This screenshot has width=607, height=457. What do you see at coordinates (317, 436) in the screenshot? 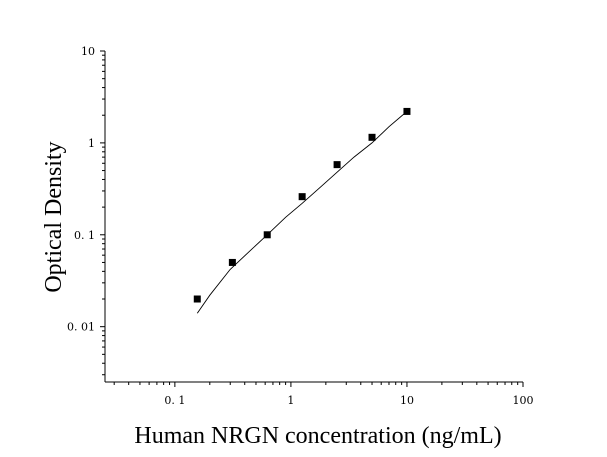
I see `x-axis-title: Human NRGN concentration (ng/mL)` at bounding box center [317, 436].